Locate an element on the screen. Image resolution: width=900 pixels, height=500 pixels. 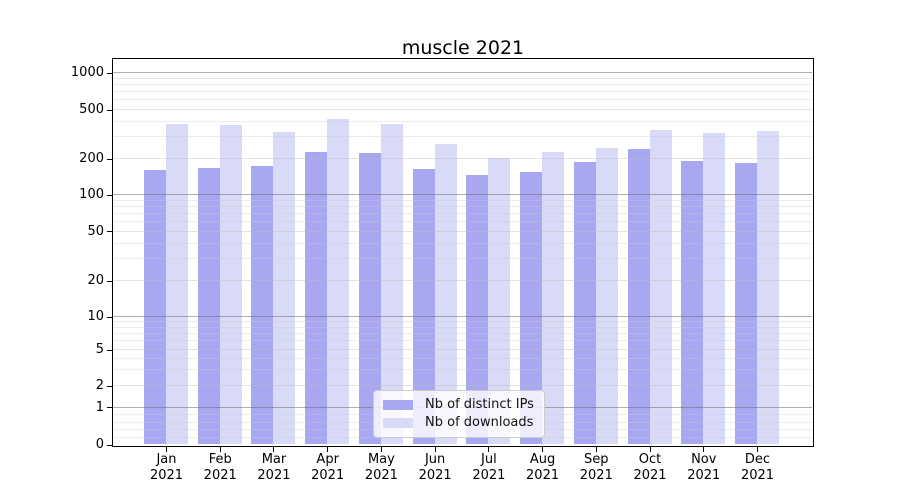
nb-of-distinct-ips-bar-aug is located at coordinates (531, 308).